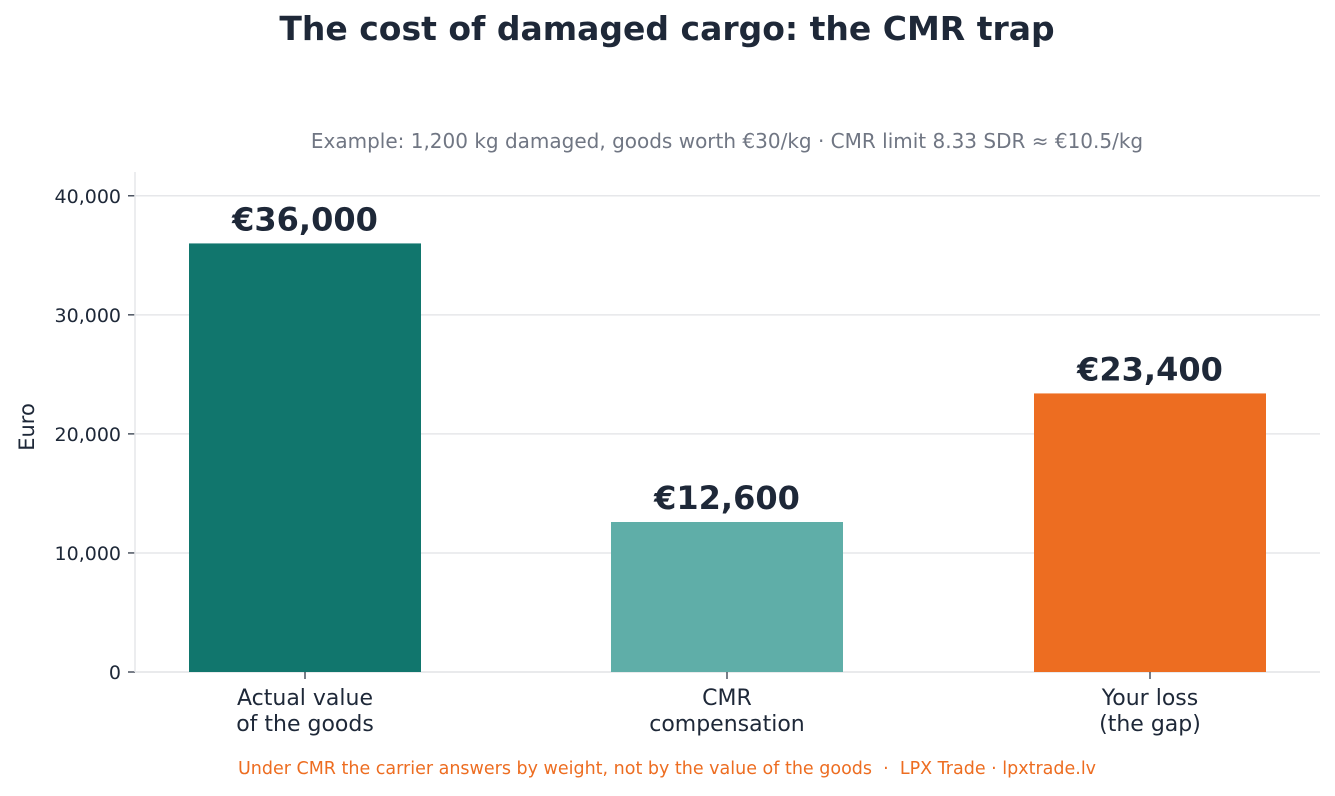 The width and height of the screenshot is (1335, 796). Describe the element at coordinates (726, 498) in the screenshot. I see `bar-value-label: €12,600` at that location.